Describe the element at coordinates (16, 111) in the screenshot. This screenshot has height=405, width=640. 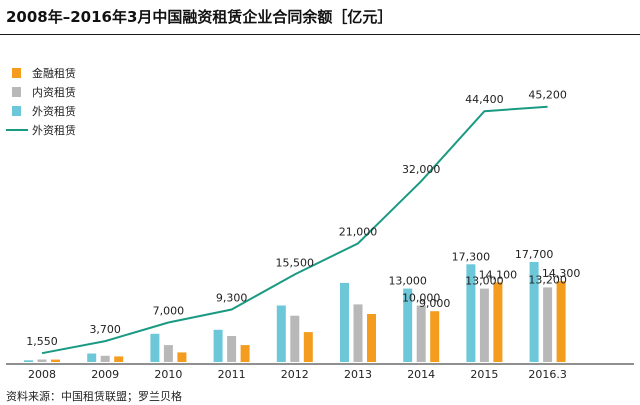
I see `legend-swatch-foreign` at that location.